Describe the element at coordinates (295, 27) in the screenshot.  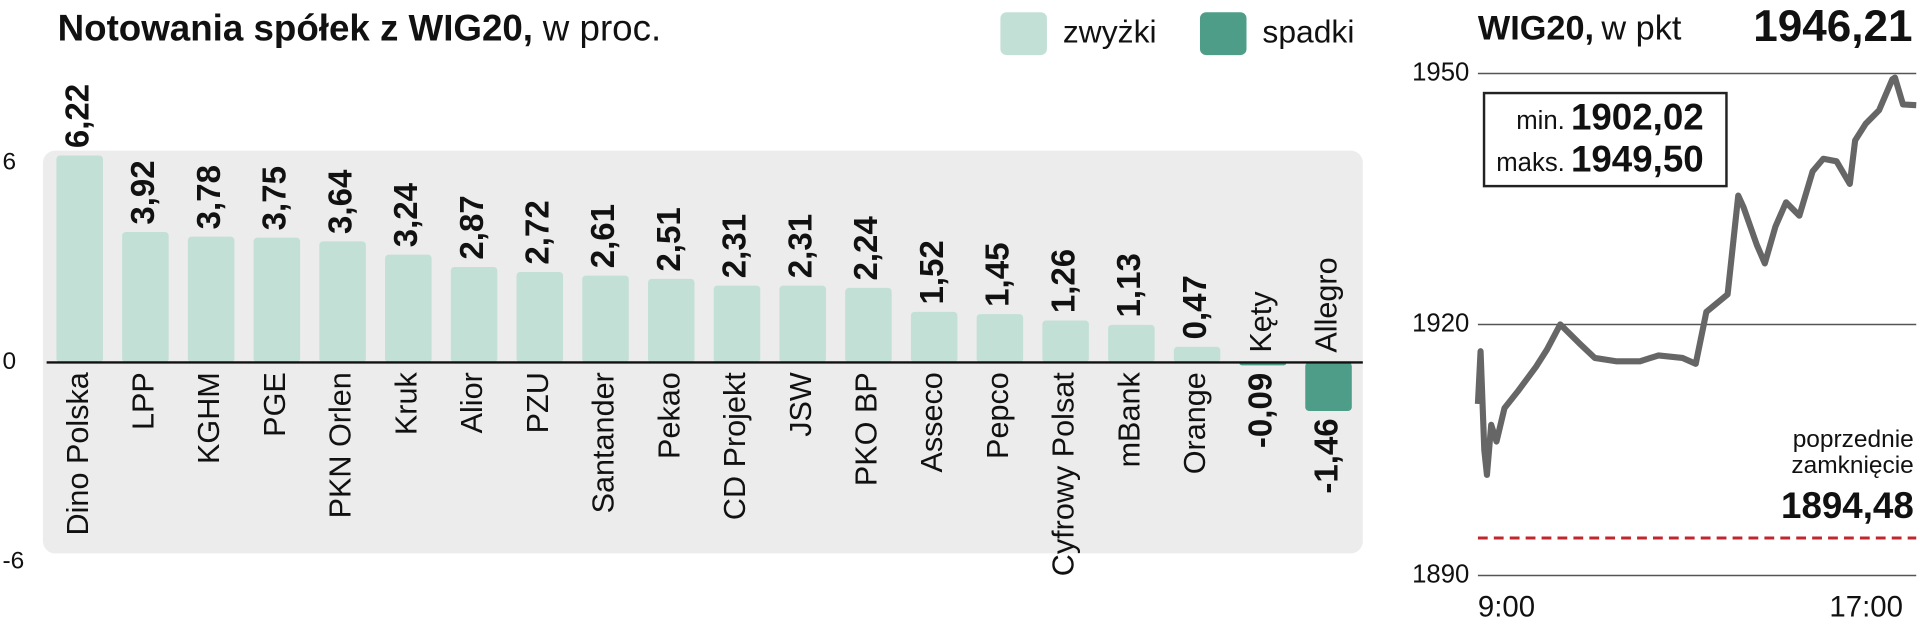
I see `title: Notowania spółek z WIG20,` at that location.